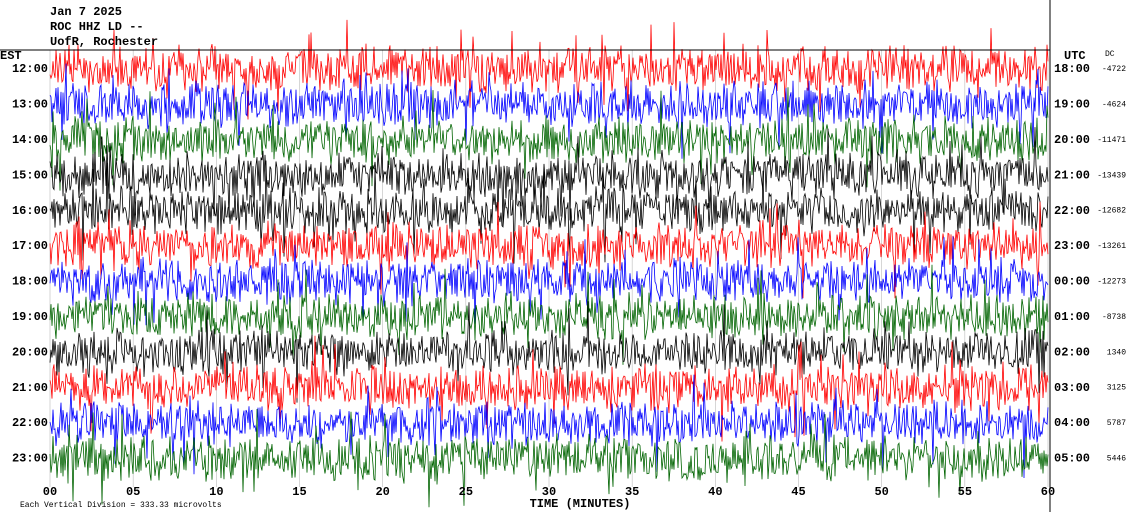 Image resolution: width=1130 pixels, height=519 pixels. Describe the element at coordinates (1072, 175) in the screenshot. I see `utc-label: 21:00` at that location.